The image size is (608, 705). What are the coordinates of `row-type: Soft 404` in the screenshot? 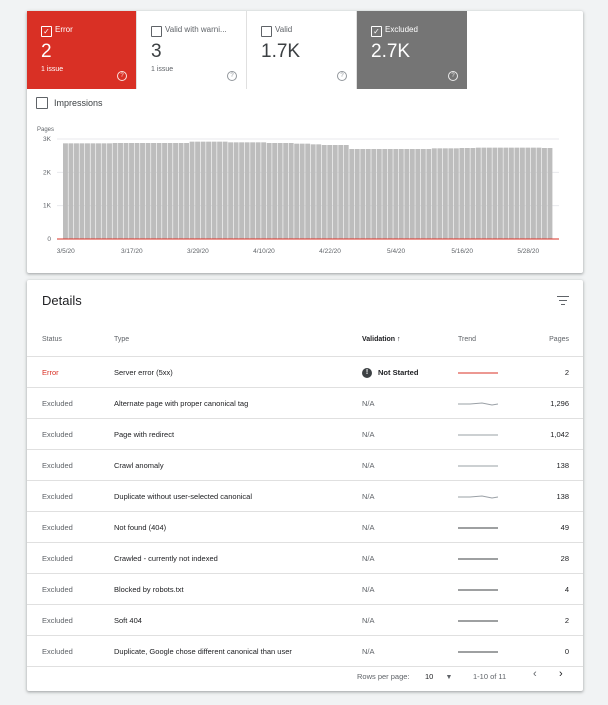 It's located at (128, 620).